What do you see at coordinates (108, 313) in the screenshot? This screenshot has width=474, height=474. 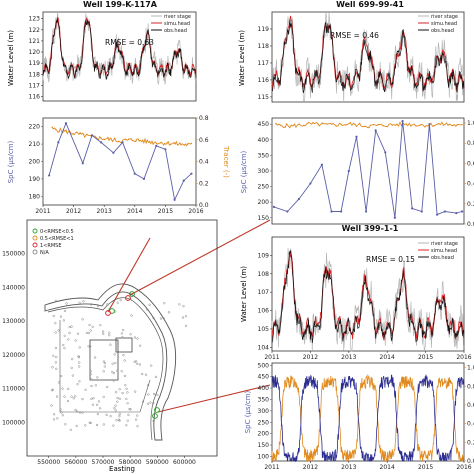 I see `well-marker-red` at bounding box center [108, 313].